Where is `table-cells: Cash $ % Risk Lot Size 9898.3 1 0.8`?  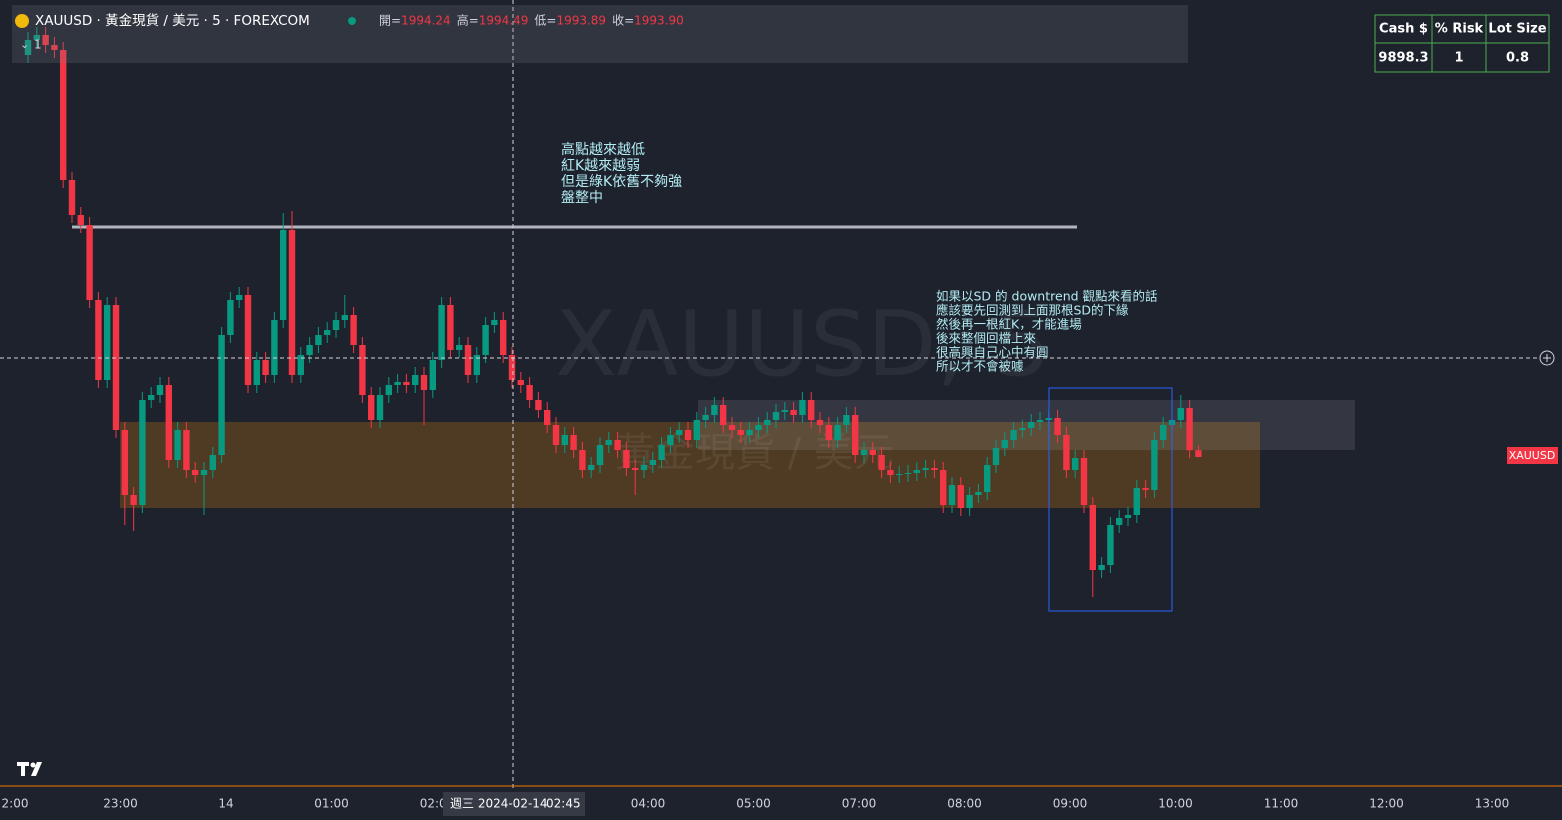 table-cells: Cash $ % Risk Lot Size 9898.3 1 0.8 is located at coordinates (1462, 44).